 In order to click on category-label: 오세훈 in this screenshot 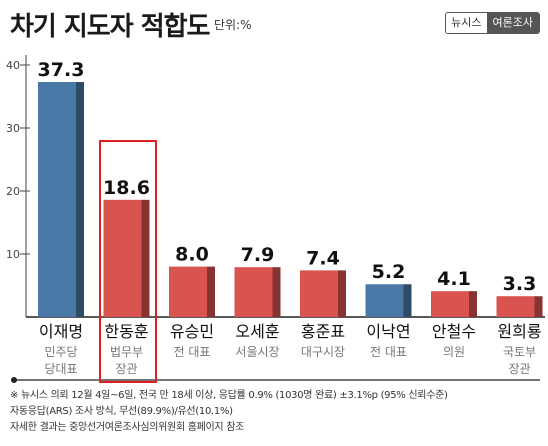, I will do `click(257, 331)`.